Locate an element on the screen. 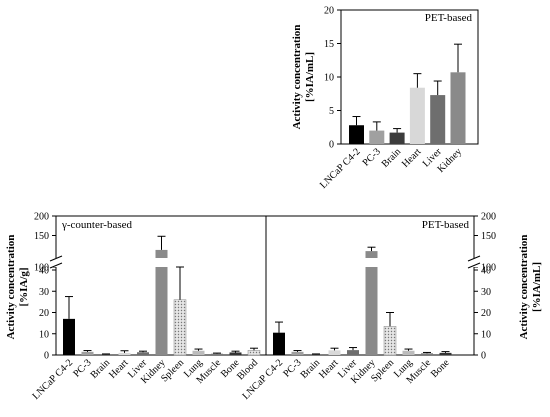 This screenshot has height=417, width=550. top-ytick-label: 0 is located at coordinates (331, 145).